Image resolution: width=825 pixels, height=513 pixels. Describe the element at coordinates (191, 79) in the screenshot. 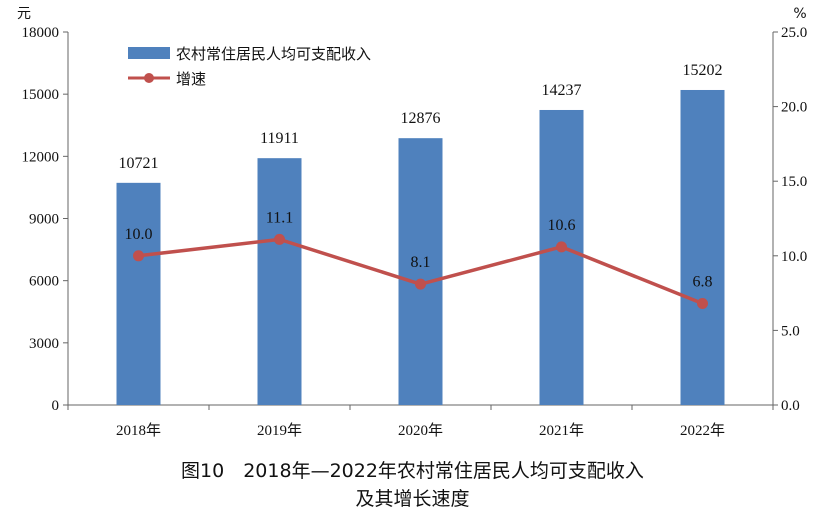

I see `legend-line-label: 增速` at that location.